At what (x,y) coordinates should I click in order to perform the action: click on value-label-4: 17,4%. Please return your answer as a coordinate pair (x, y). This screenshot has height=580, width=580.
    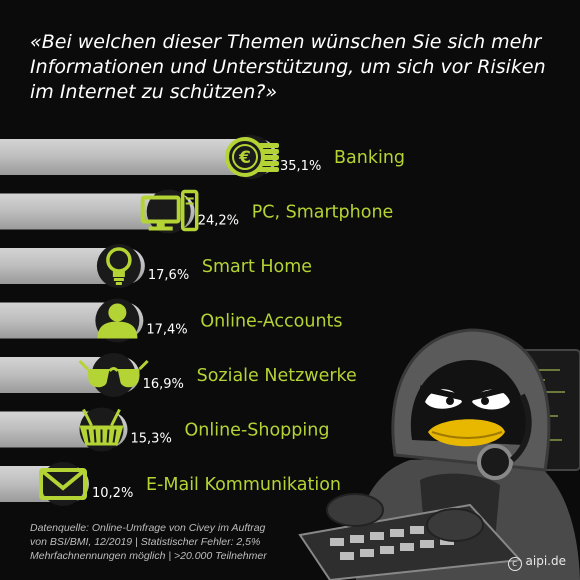
    Looking at the image, I should click on (166, 330).